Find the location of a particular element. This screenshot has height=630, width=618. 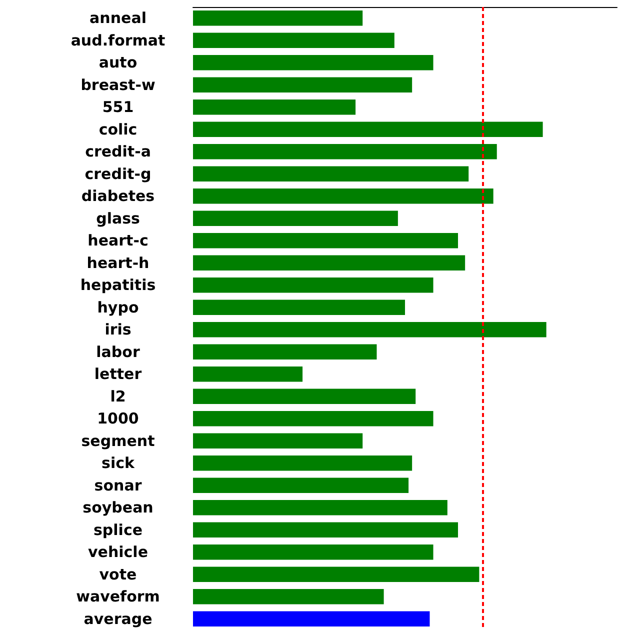

y-tick-label: vehicle is located at coordinates (118, 552).